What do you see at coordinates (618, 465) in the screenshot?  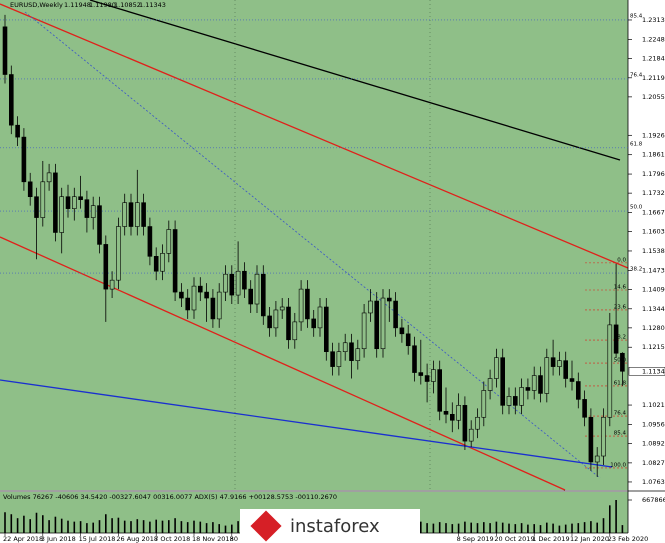 I see `fib-label: 100.0` at bounding box center [618, 465].